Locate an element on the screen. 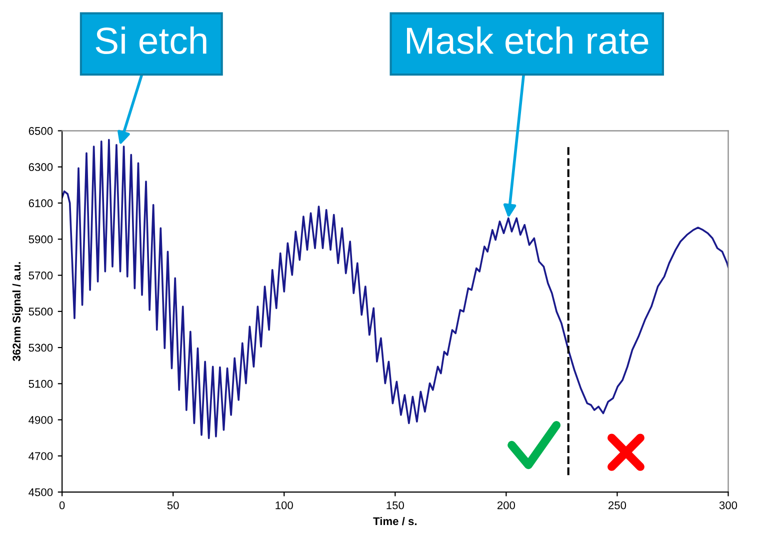 The image size is (757, 536). x-tick-label: 250 is located at coordinates (617, 505).